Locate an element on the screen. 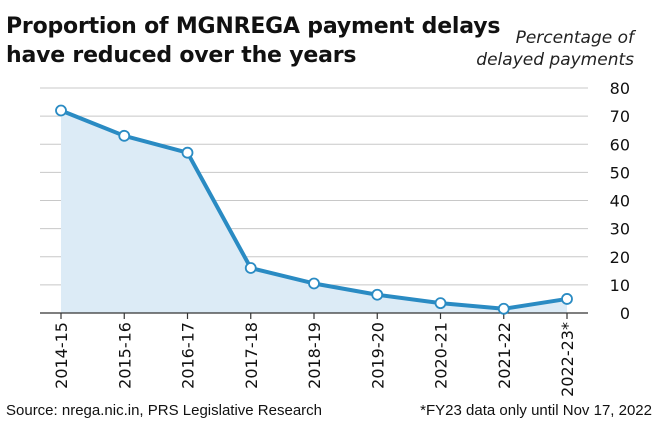 The width and height of the screenshot is (660, 435). x-tick-label-2019-20: 2019-20 is located at coordinates (377, 355).